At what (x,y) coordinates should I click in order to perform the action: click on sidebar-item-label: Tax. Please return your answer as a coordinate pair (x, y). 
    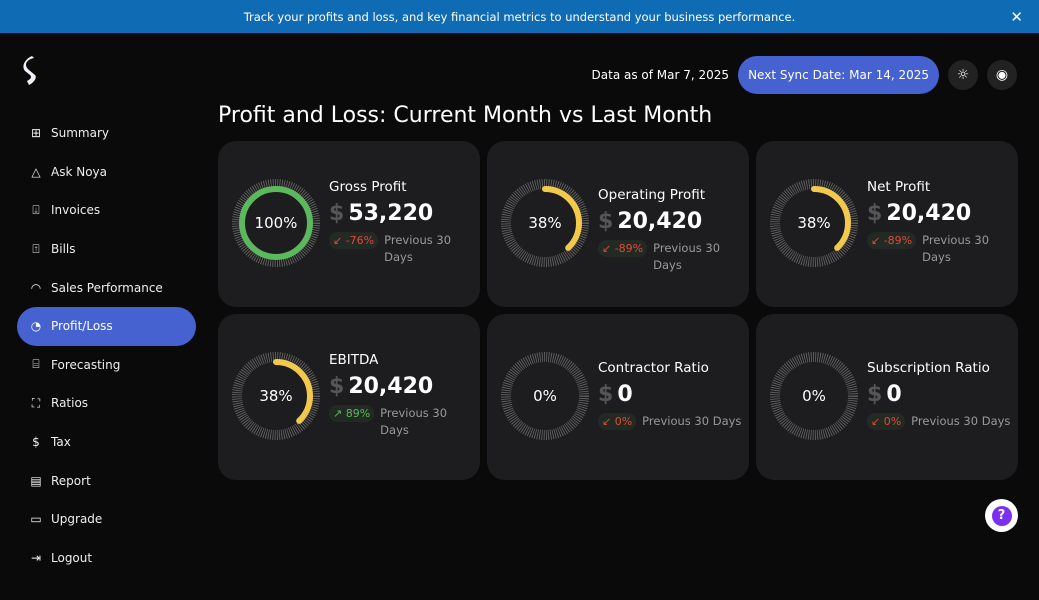
    Looking at the image, I should click on (61, 442).